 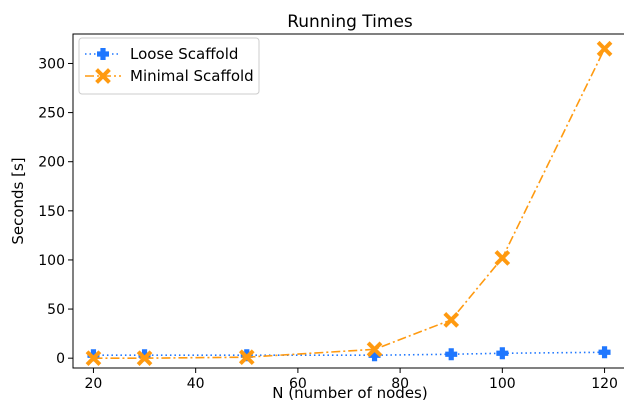 What do you see at coordinates (103, 76) in the screenshot?
I see `legend-marker-minimal-scaffold` at bounding box center [103, 76].